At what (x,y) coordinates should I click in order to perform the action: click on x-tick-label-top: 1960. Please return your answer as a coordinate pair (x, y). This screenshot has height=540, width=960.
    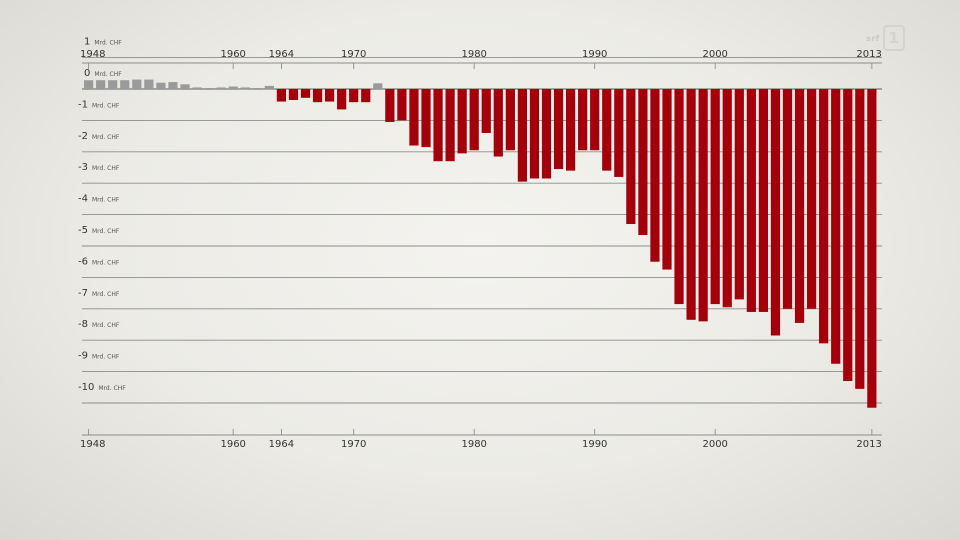
    Looking at the image, I should click on (232, 54).